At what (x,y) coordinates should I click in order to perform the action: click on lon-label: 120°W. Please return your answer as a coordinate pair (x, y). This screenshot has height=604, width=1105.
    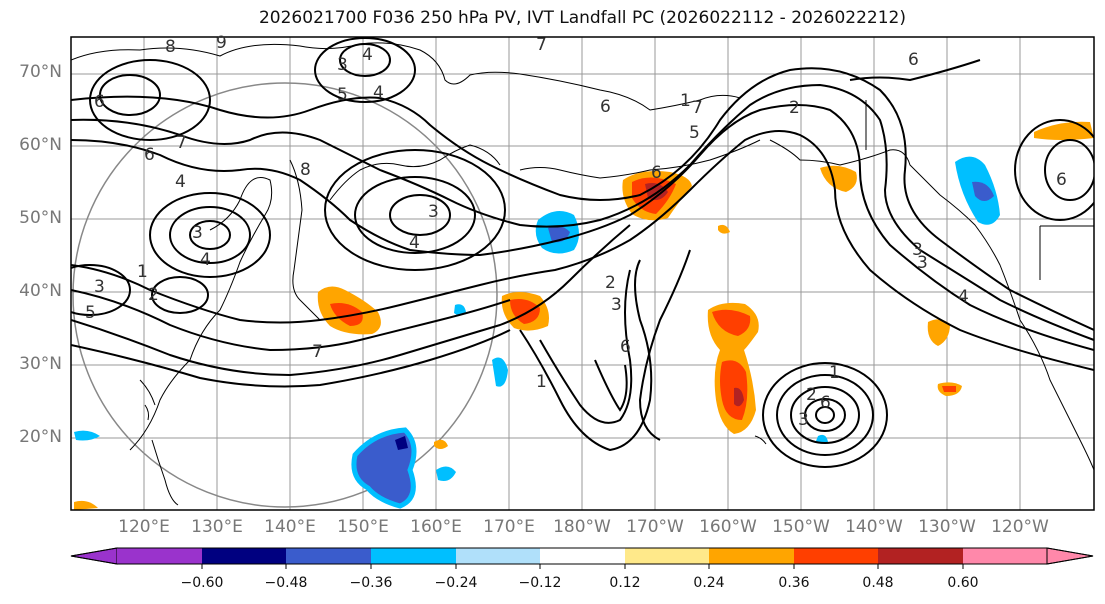
    Looking at the image, I should click on (1020, 527).